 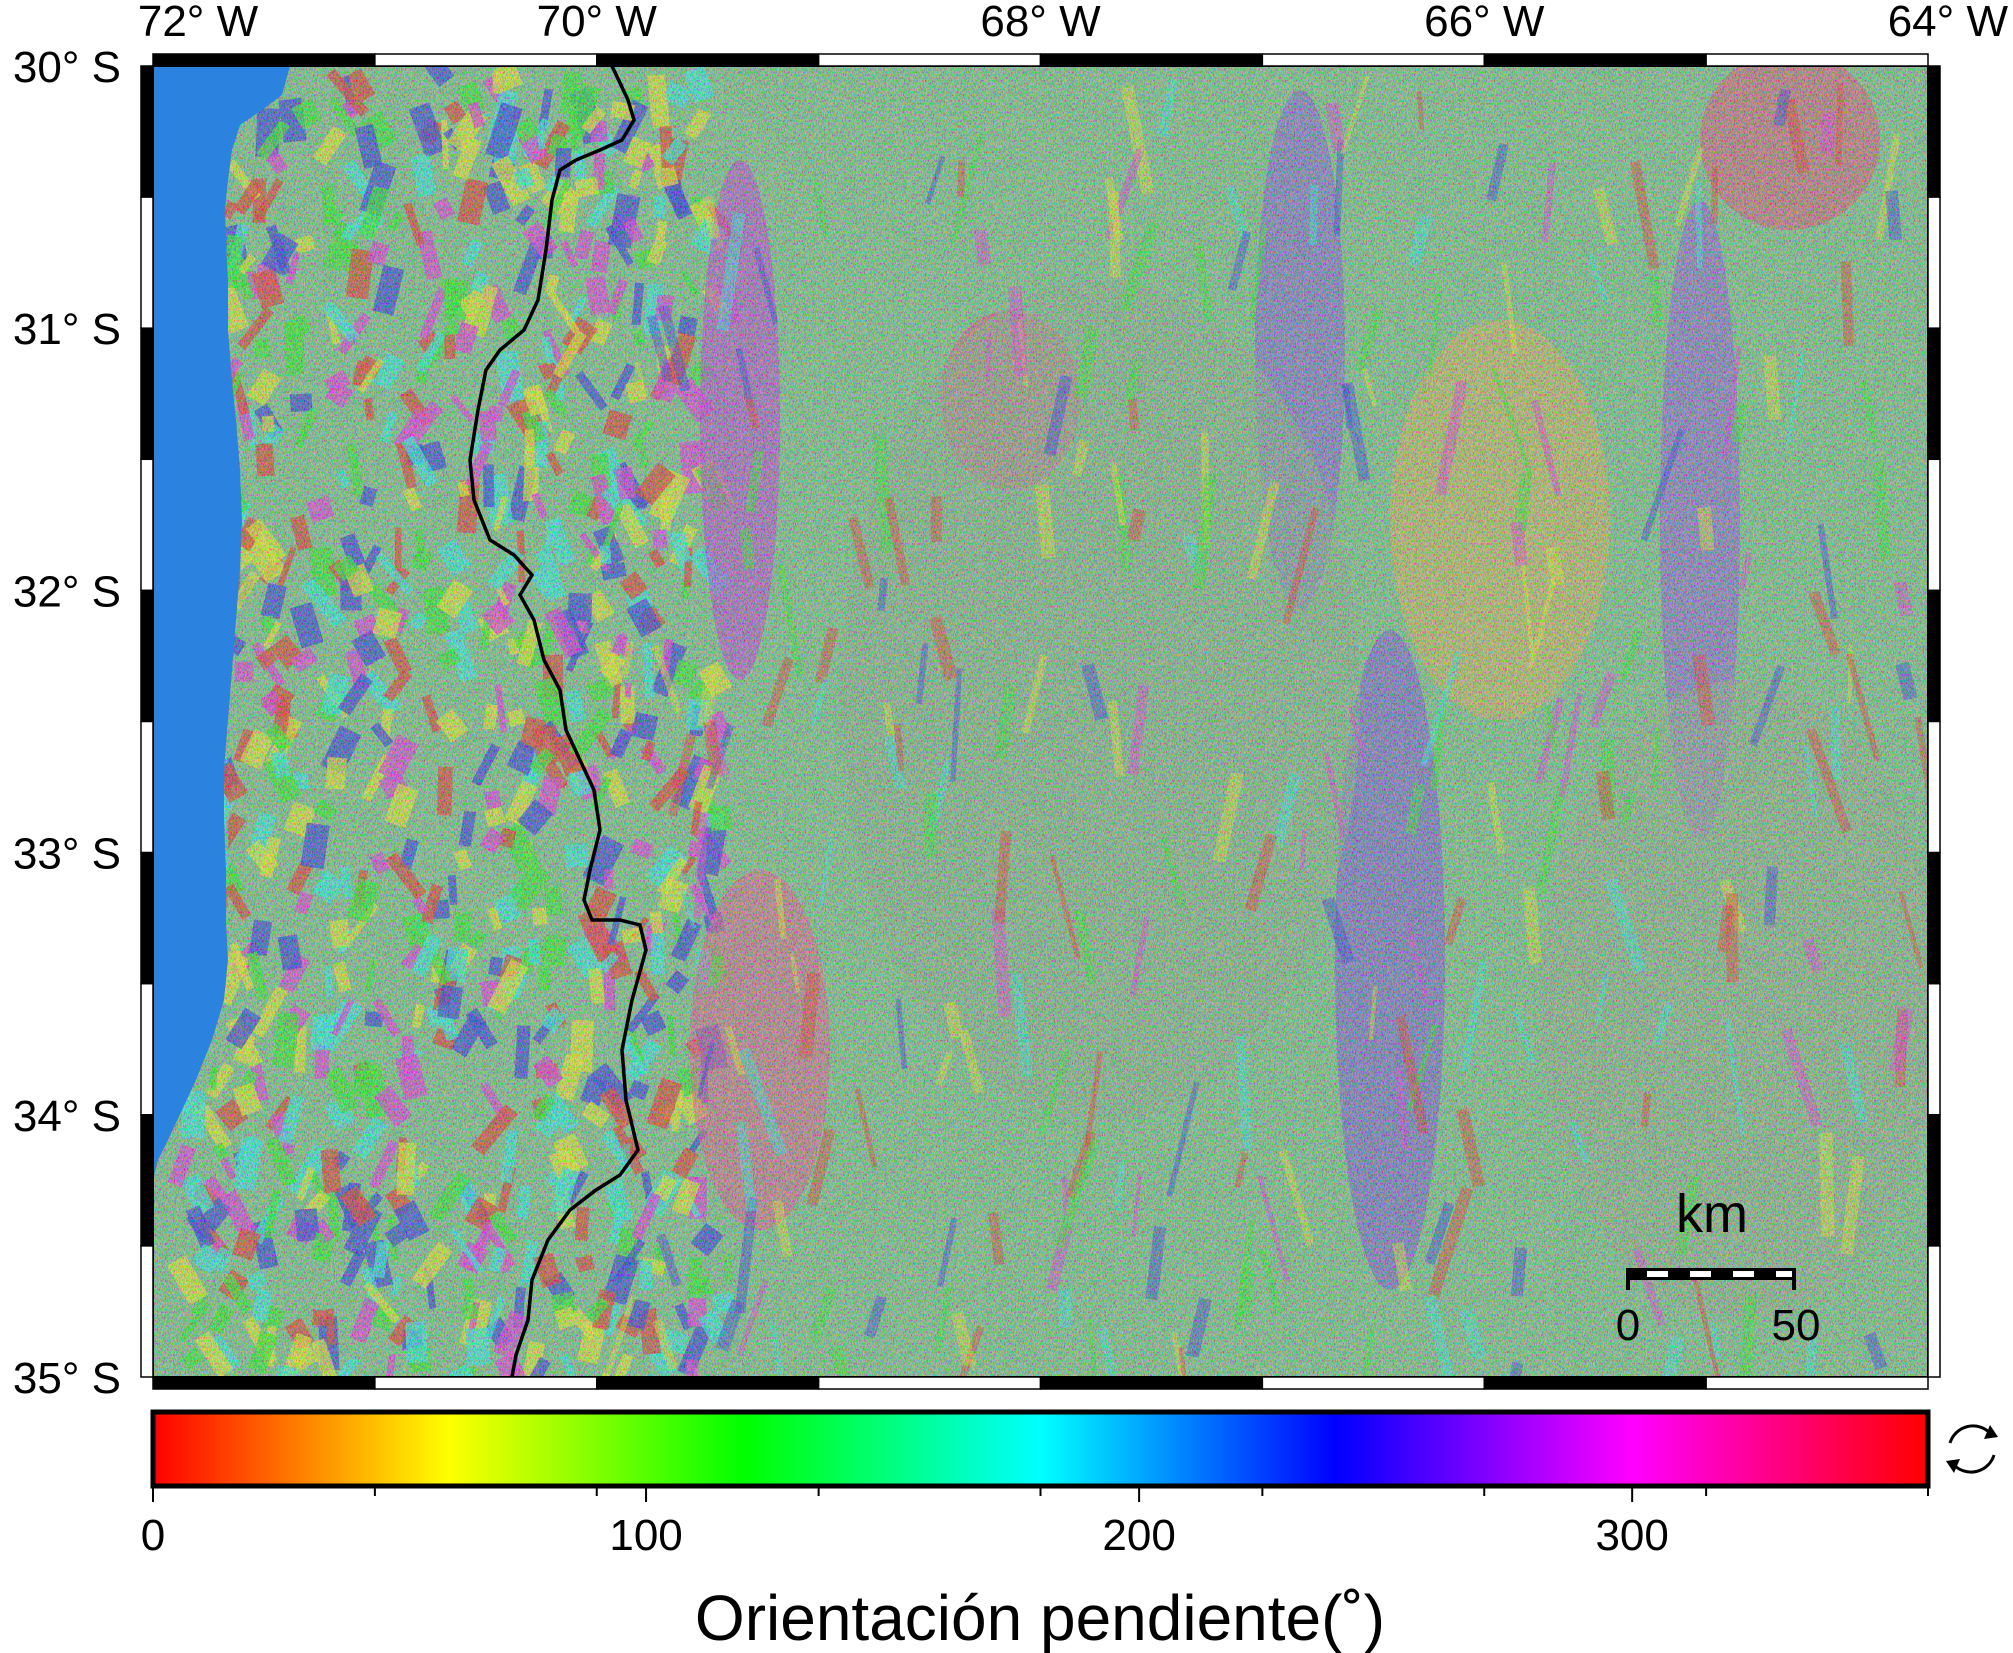 I want to click on lat-label: 32° S, so click(x=67, y=591).